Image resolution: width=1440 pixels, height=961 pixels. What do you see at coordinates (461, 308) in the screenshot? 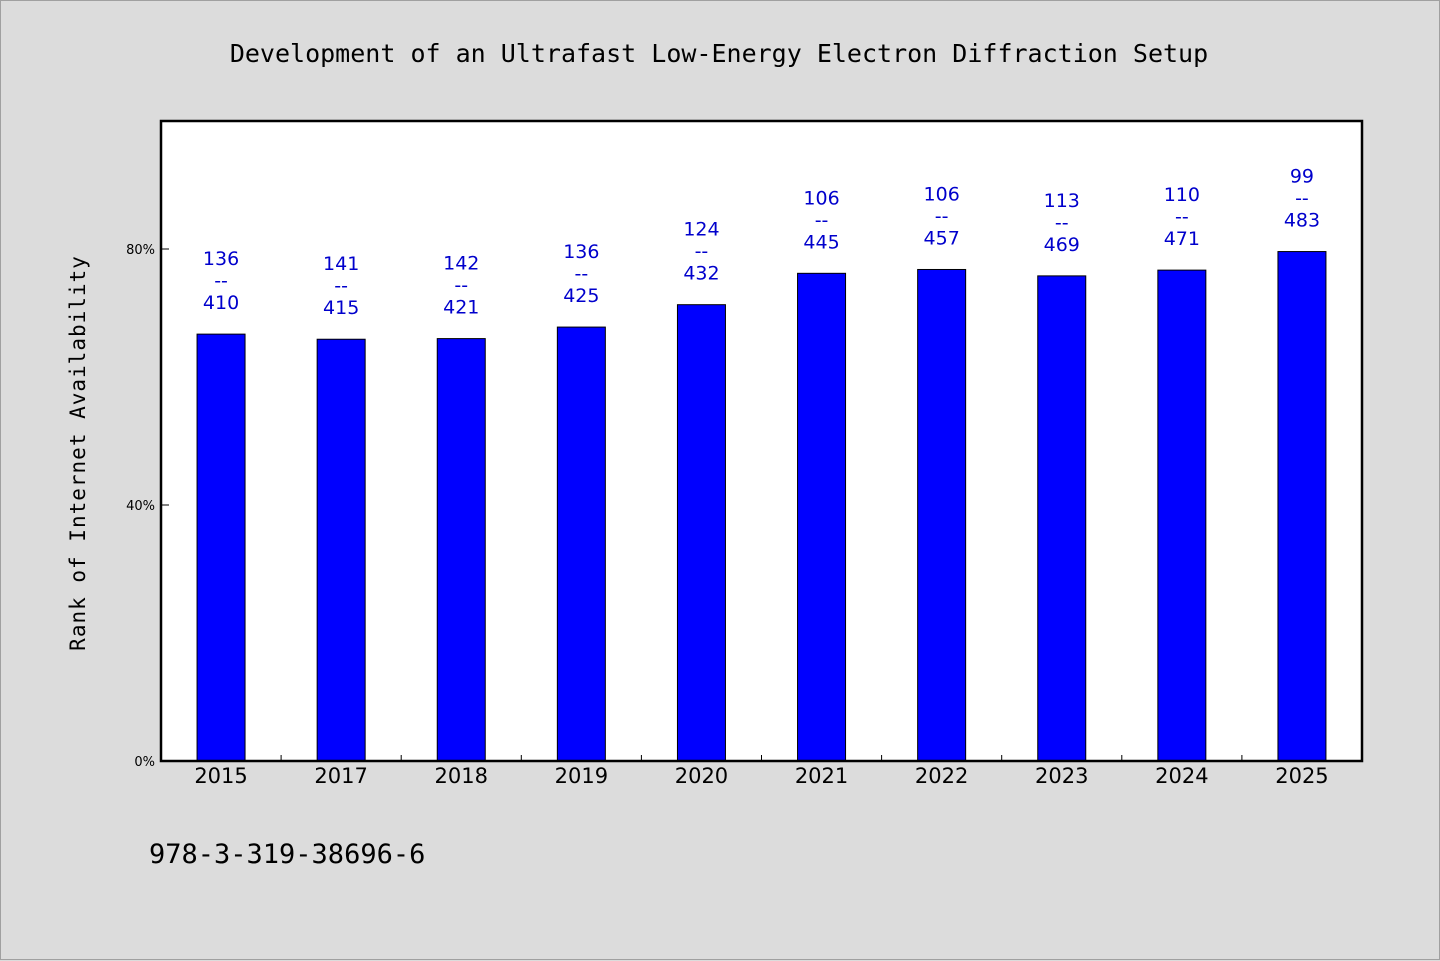
I see `data-label-bottom-2018: 421` at bounding box center [461, 308].